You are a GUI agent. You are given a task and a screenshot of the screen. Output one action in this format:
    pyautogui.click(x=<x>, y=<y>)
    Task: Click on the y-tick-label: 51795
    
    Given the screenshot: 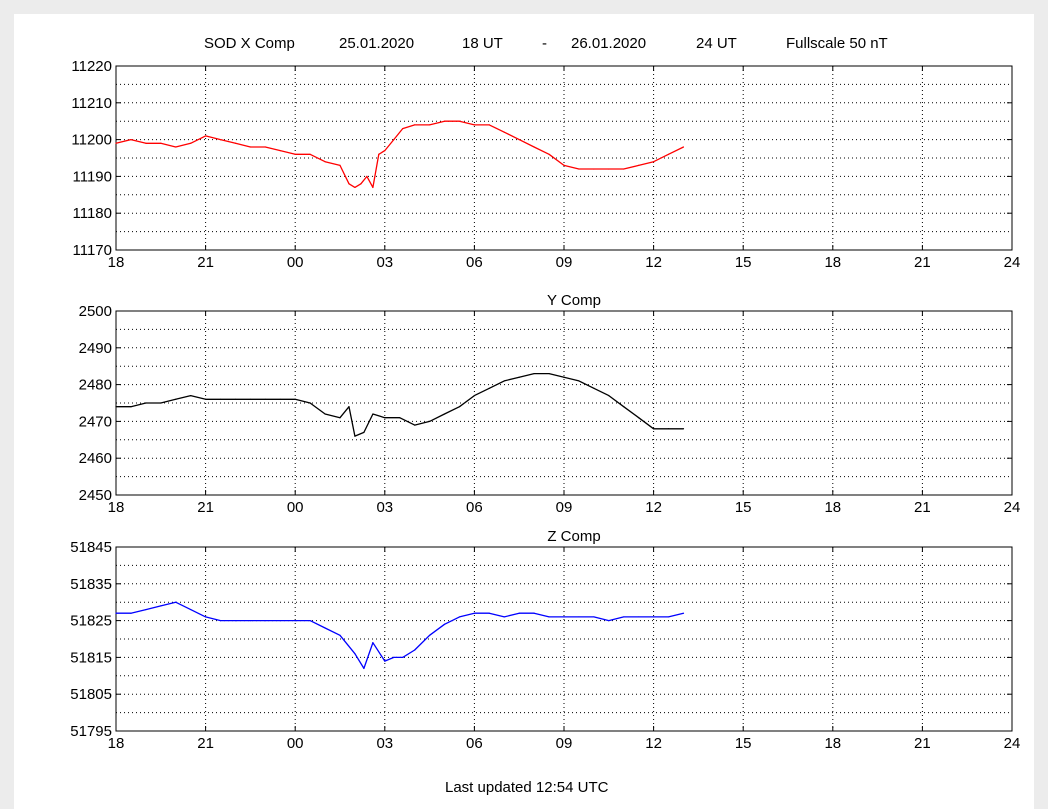 What is the action you would take?
    pyautogui.click(x=91, y=731)
    